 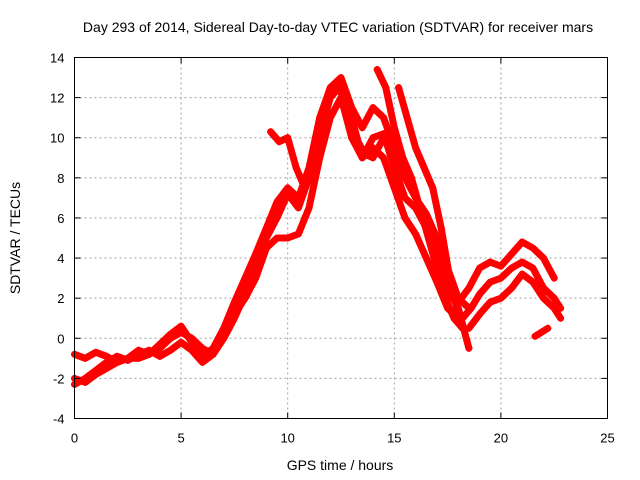 What do you see at coordinates (607, 438) in the screenshot?
I see `x-tick-label: 25` at bounding box center [607, 438].